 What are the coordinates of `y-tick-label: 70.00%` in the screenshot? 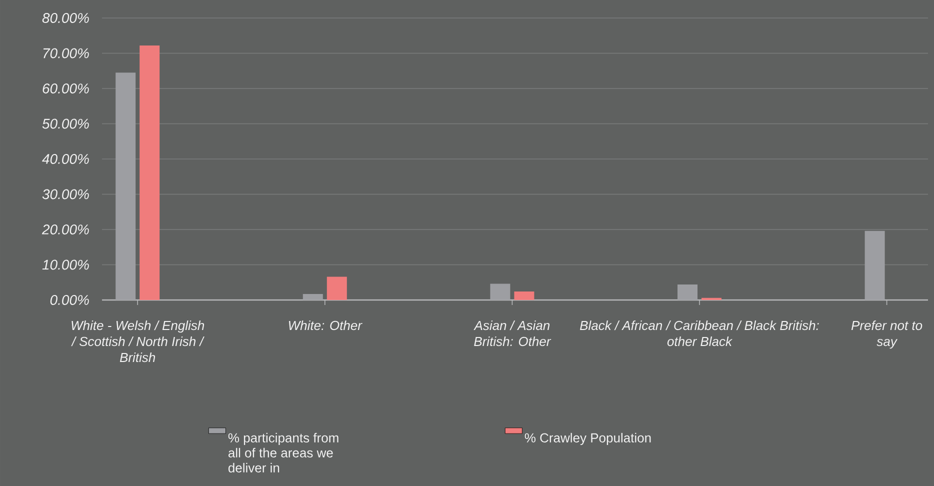 It's located at (66, 53).